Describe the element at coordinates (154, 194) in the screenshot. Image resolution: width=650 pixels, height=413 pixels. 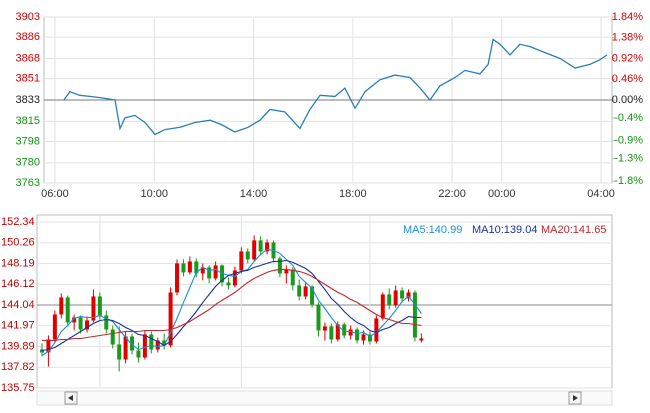
I see `x-tick-label: 10:00` at that location.